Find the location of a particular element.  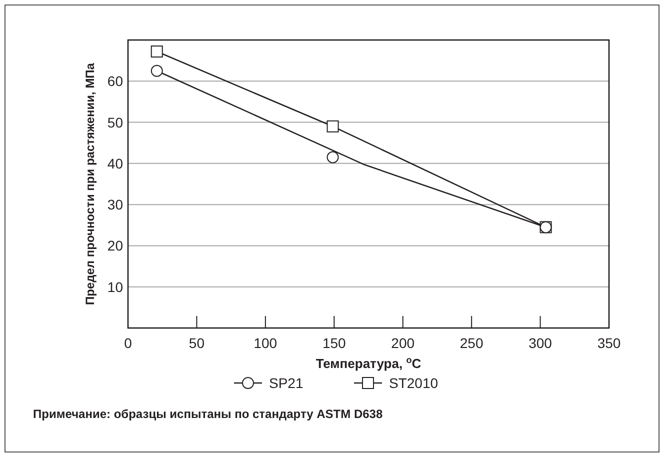

y-tick-label: 60 is located at coordinates (115, 81).